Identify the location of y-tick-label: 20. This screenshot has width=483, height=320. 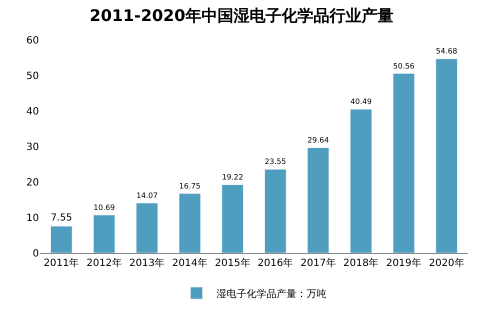
(32, 183).